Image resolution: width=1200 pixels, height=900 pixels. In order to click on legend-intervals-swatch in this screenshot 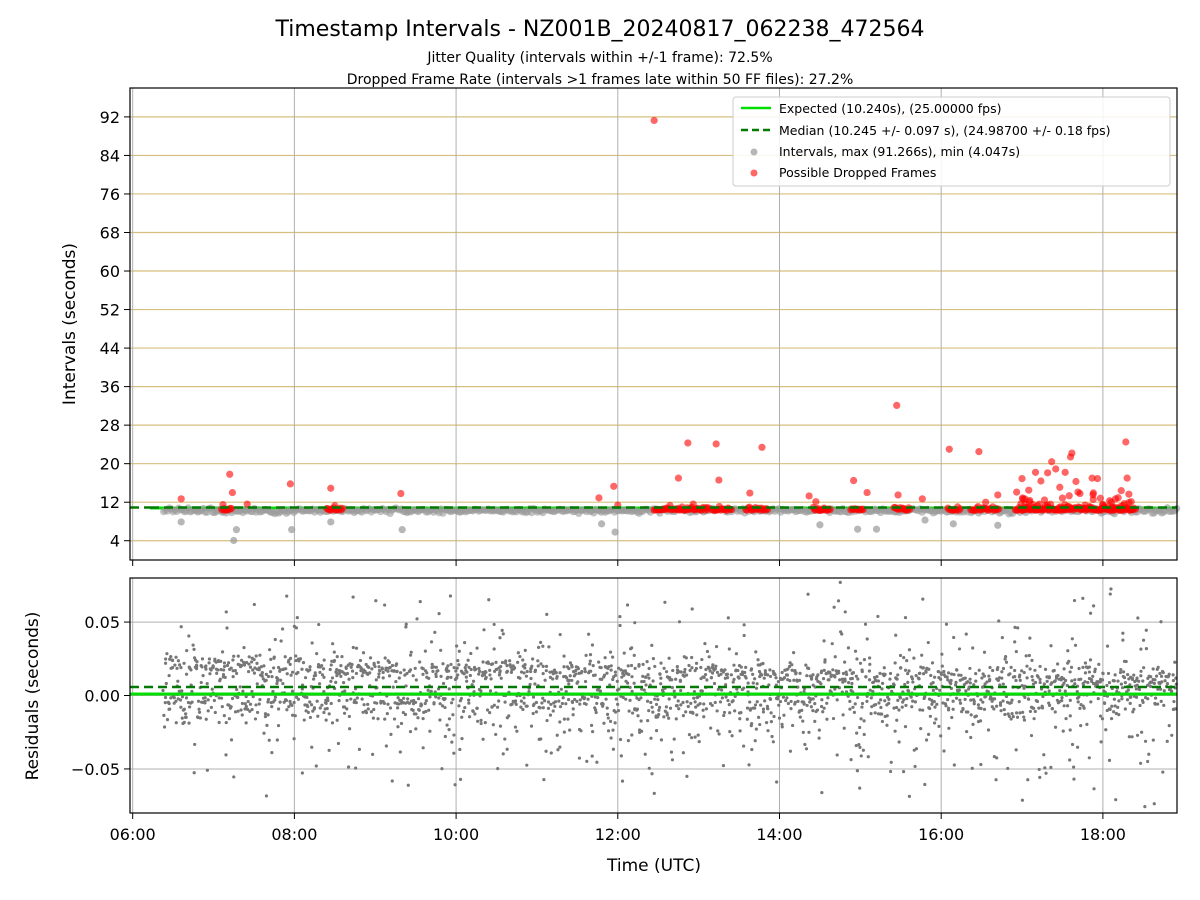, I will do `click(754, 152)`.